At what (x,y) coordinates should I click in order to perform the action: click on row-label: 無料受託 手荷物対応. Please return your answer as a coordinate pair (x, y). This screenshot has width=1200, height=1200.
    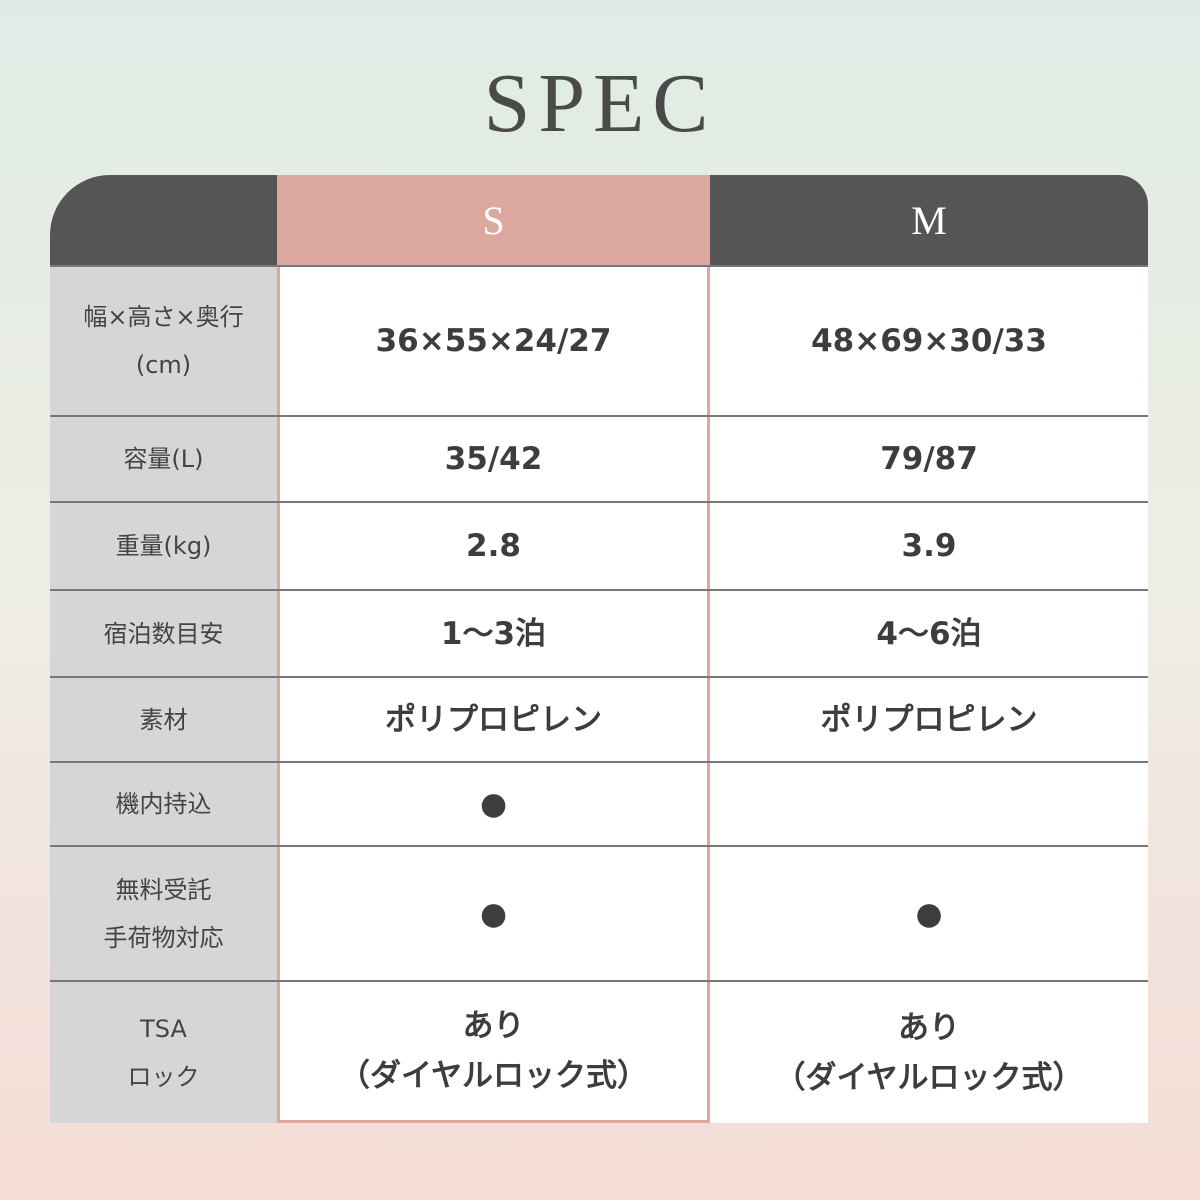
    Looking at the image, I should click on (163, 913).